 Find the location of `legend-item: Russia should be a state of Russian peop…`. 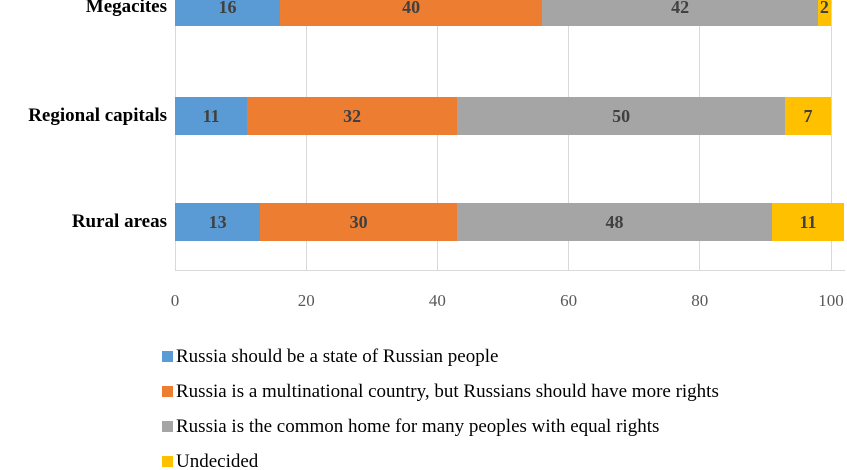

legend-item: Russia should be a state of Russian peop… is located at coordinates (440, 356).